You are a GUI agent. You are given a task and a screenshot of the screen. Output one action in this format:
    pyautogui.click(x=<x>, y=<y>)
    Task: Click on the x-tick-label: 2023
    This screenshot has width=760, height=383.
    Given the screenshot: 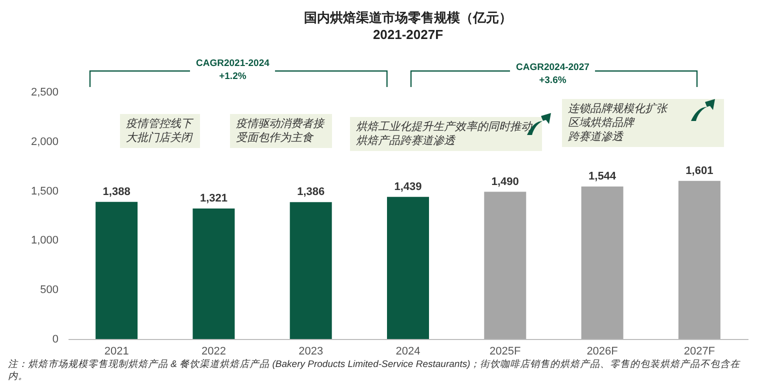 What is the action you would take?
    pyautogui.click(x=311, y=352)
    